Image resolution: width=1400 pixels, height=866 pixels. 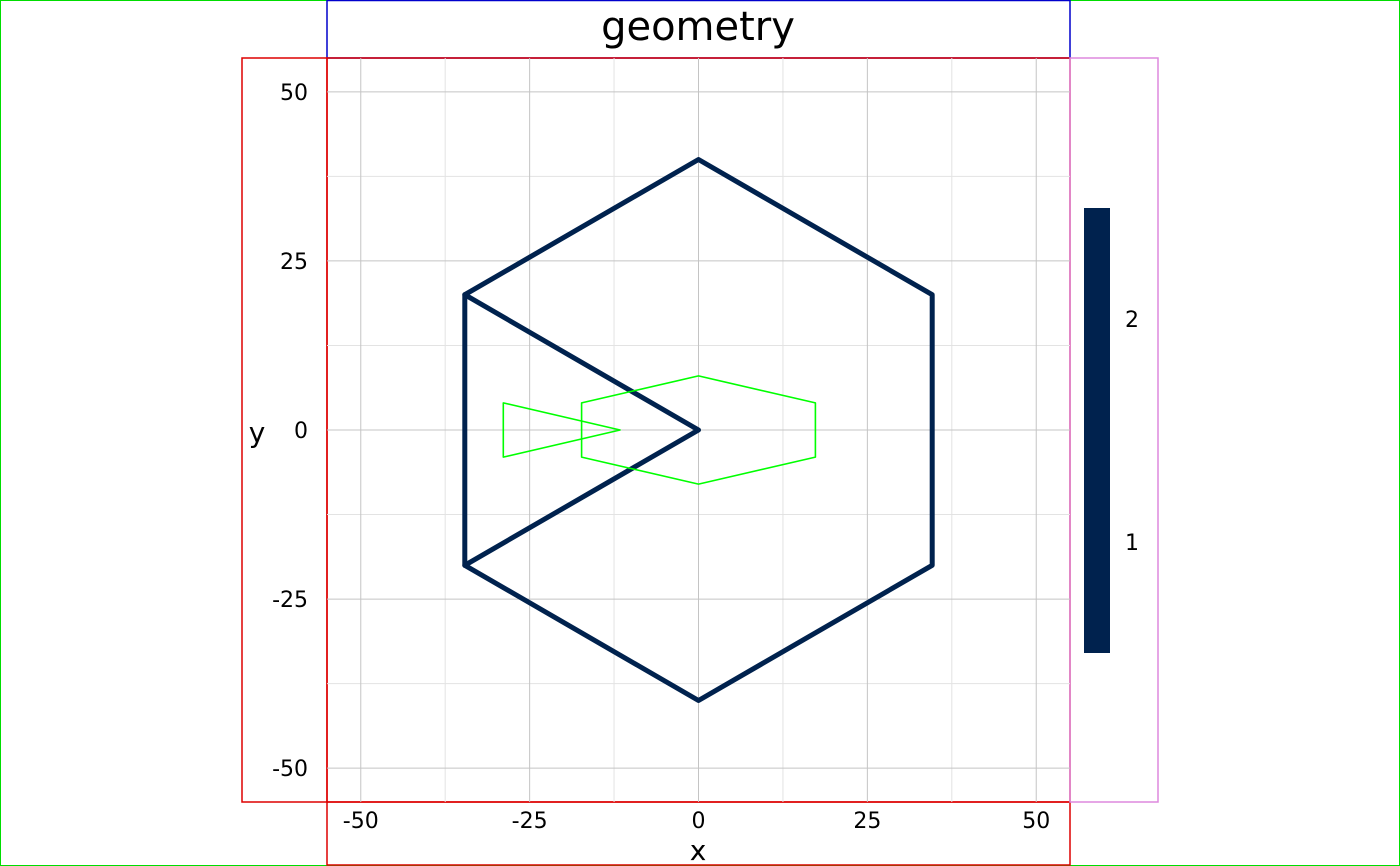 What do you see at coordinates (698, 850) in the screenshot?
I see `x-axis-label: x` at bounding box center [698, 850].